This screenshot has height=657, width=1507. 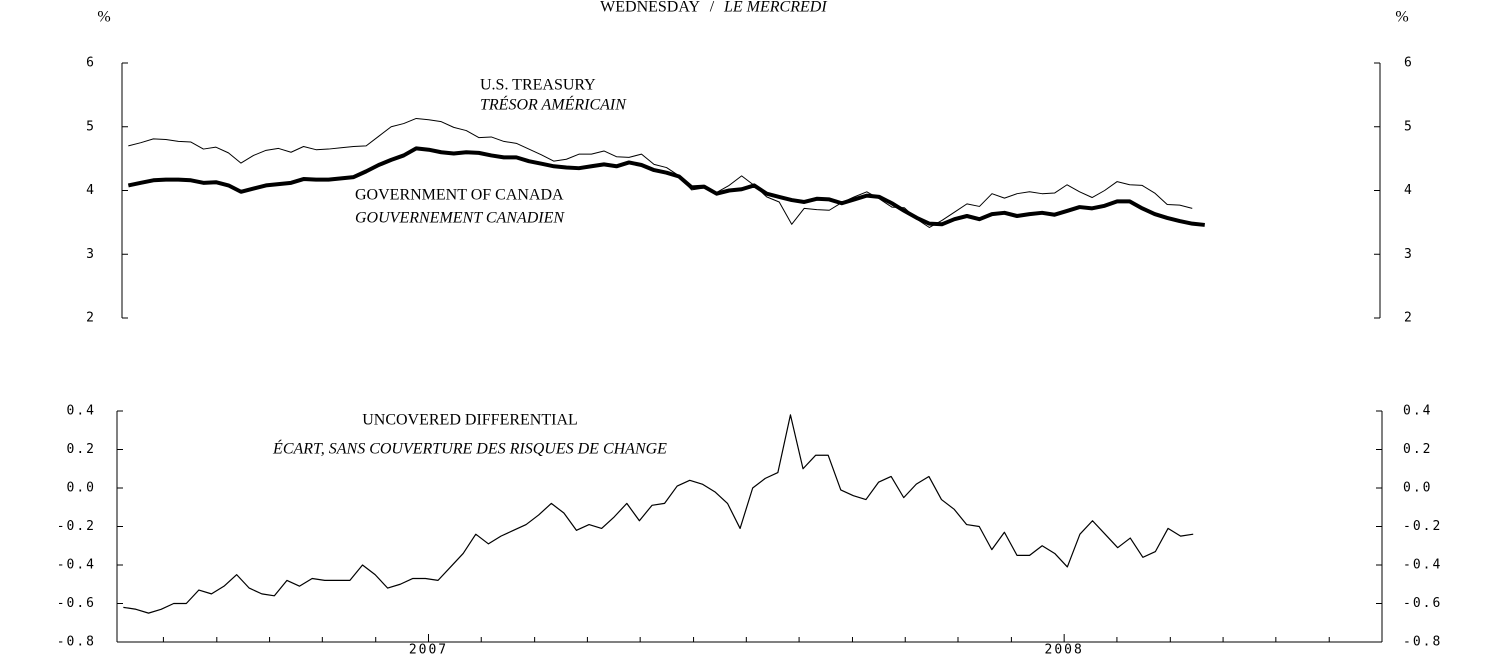 What do you see at coordinates (460, 218) in the screenshot?
I see `series-label-fr: GOUVERNEMENT CANADIEN` at bounding box center [460, 218].